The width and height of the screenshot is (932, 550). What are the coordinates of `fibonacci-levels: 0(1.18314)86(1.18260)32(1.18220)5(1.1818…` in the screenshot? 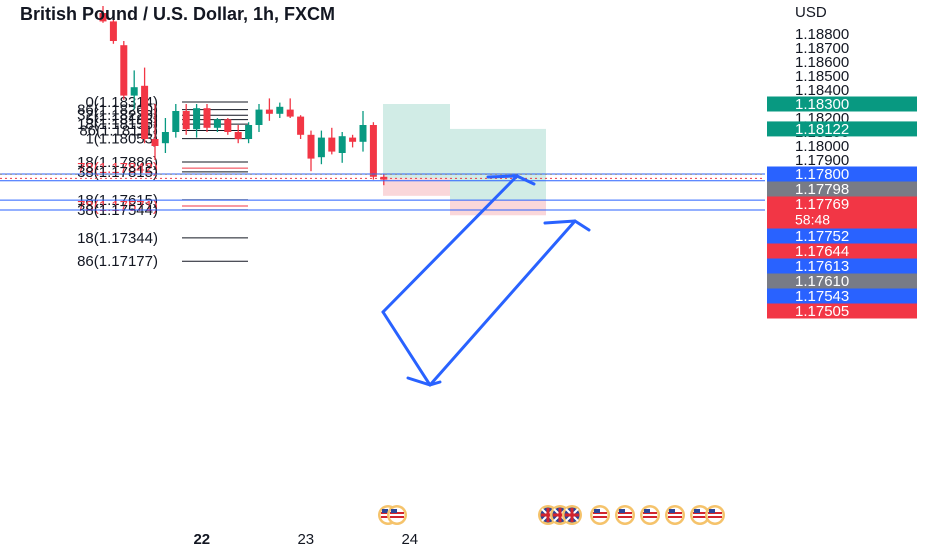 It's located at (162, 182).